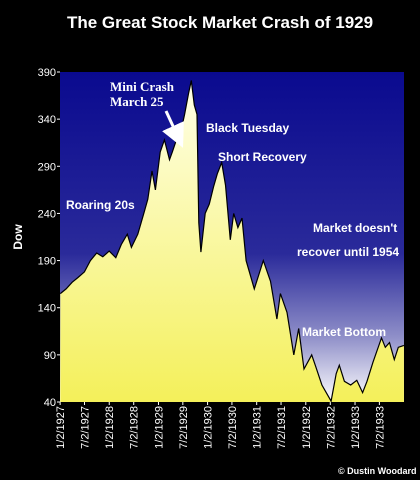 Image resolution: width=420 pixels, height=480 pixels. Describe the element at coordinates (173, 129) in the screenshot. I see `annotation-arrow` at that location.